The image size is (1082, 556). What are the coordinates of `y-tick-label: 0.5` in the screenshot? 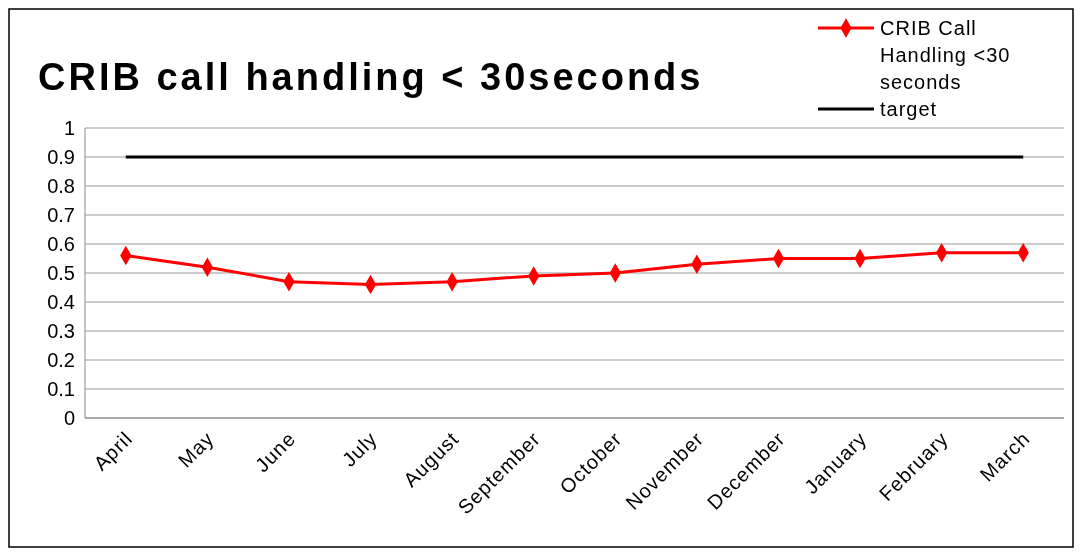 It's located at (61, 273).